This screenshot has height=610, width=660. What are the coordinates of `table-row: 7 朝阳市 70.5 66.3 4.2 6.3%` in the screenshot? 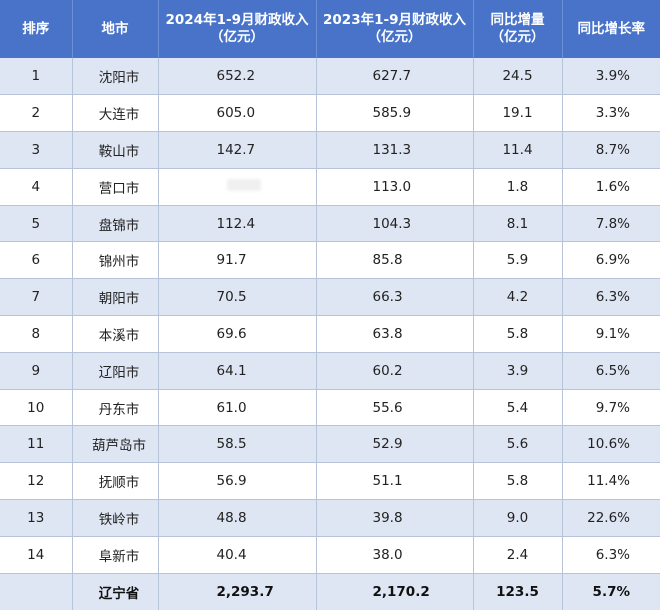 It's located at (330, 297).